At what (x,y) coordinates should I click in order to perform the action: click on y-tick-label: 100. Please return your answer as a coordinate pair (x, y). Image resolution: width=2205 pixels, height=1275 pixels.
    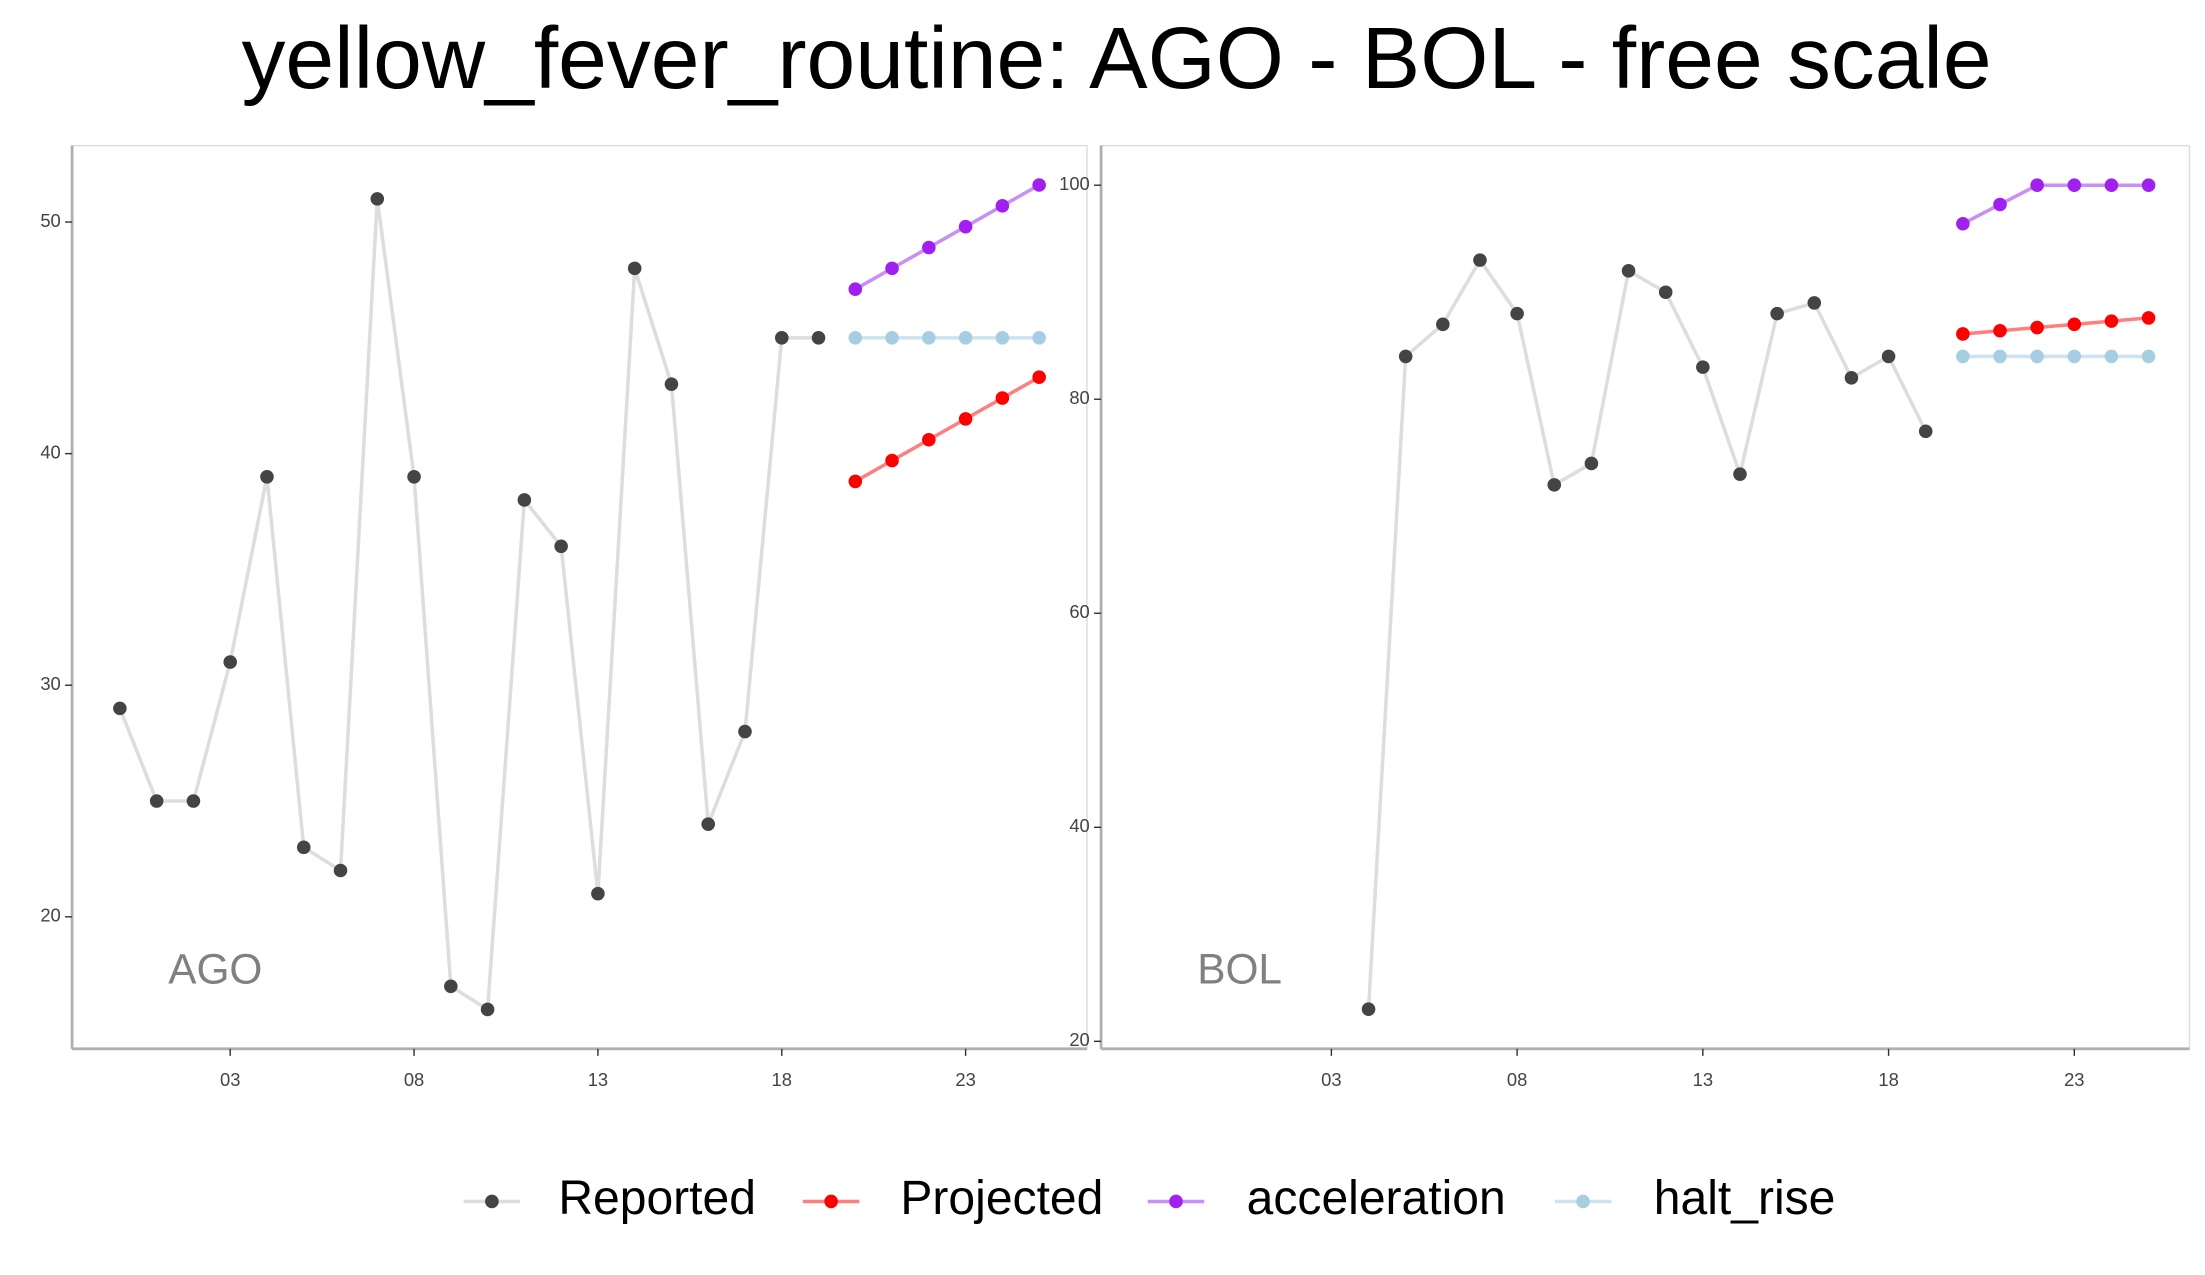
    Looking at the image, I should click on (1074, 183).